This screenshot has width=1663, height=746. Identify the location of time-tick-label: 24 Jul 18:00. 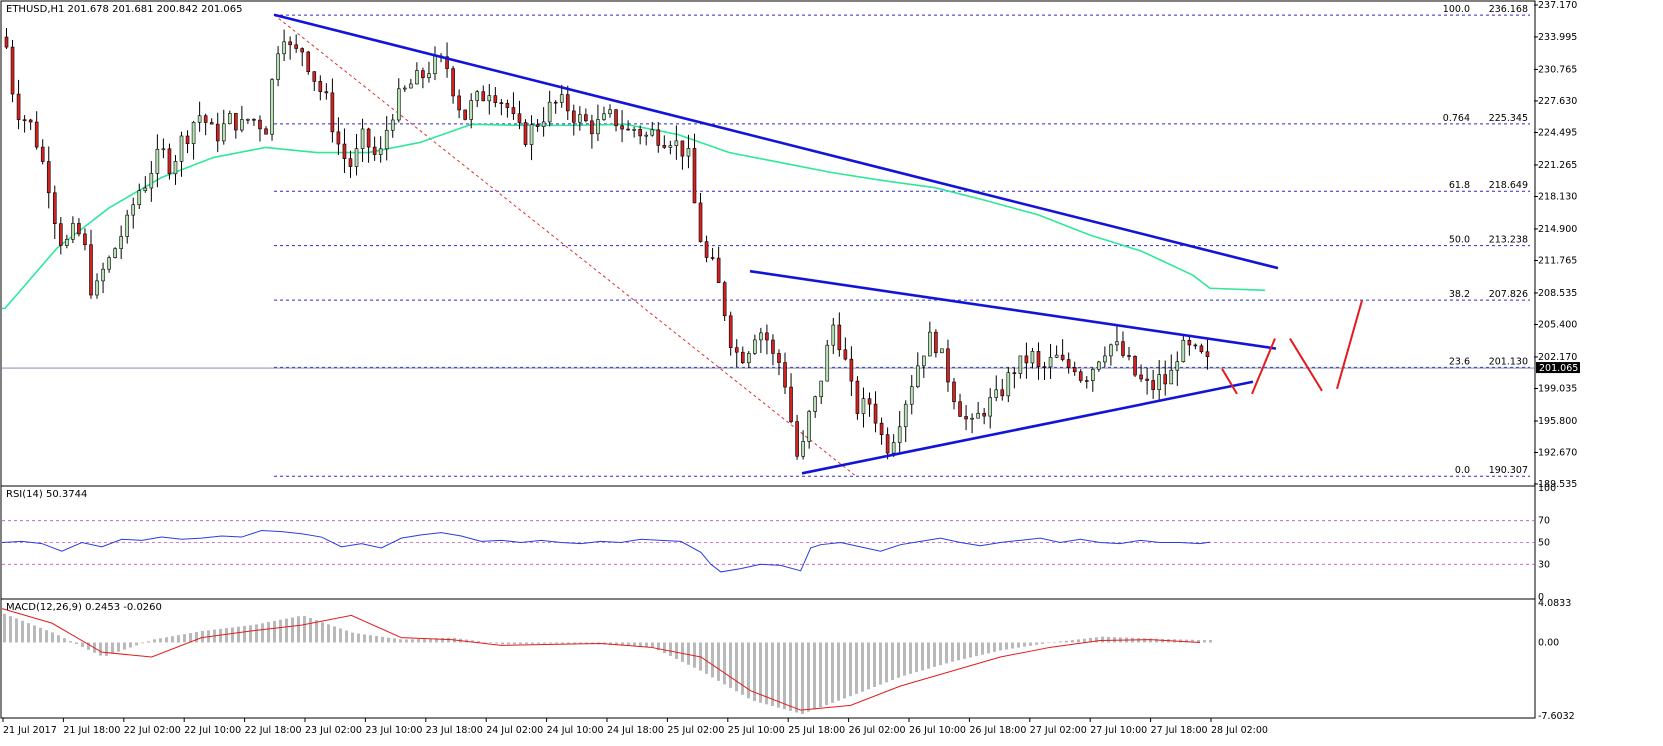
(635, 730).